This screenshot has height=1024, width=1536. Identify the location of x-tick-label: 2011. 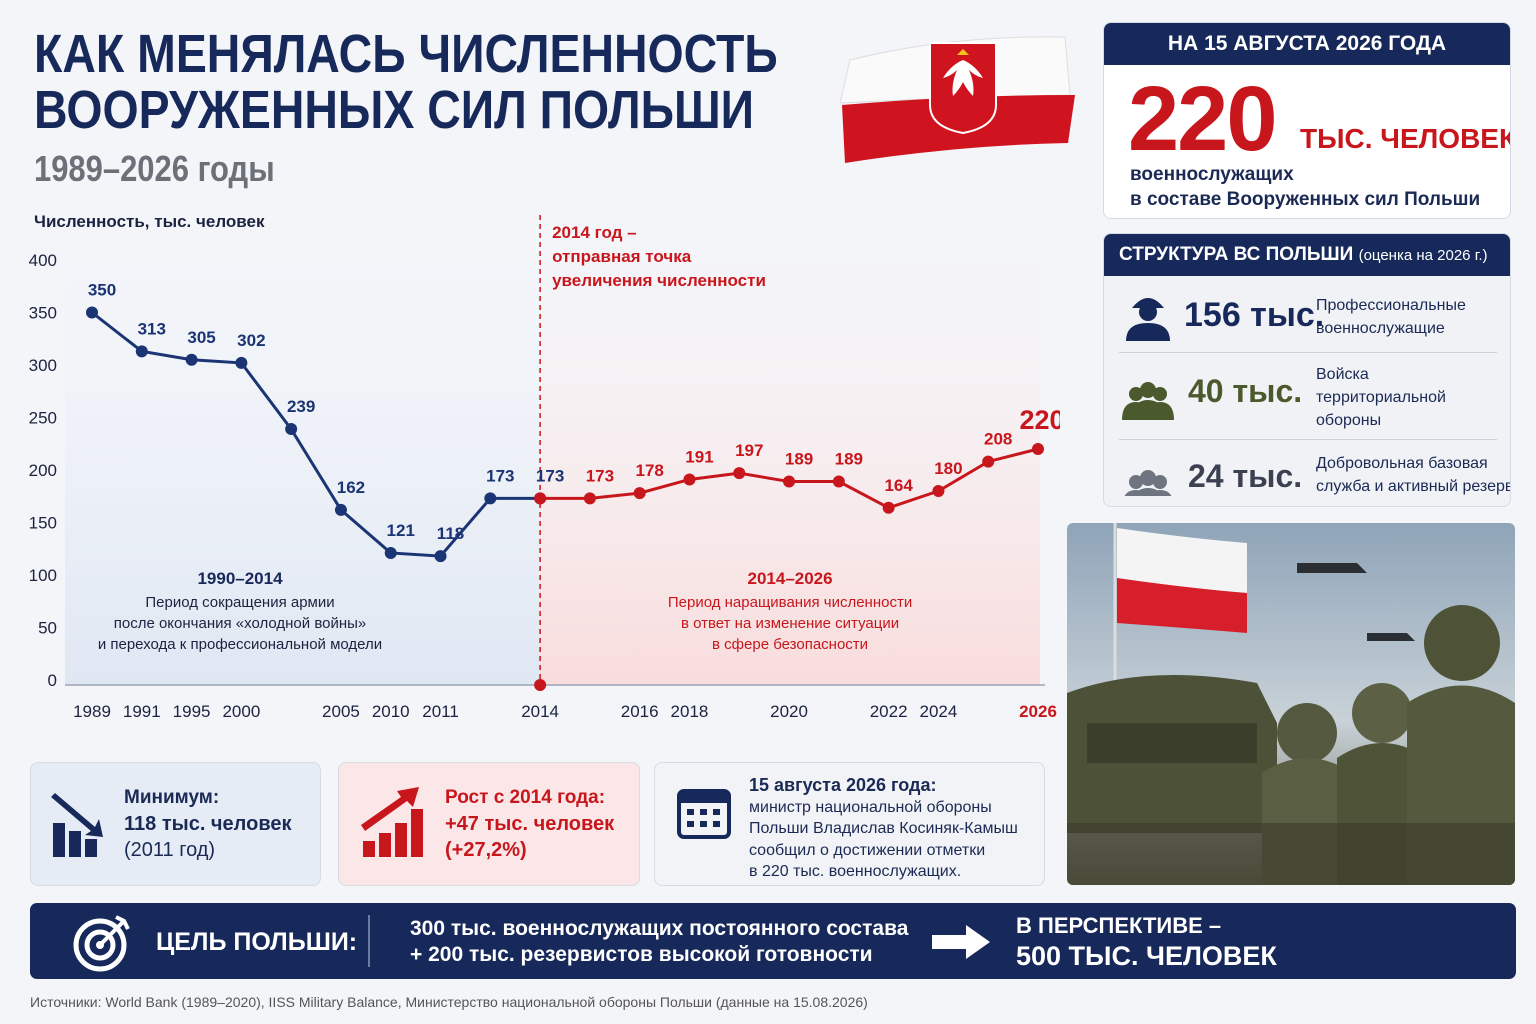
(440, 711).